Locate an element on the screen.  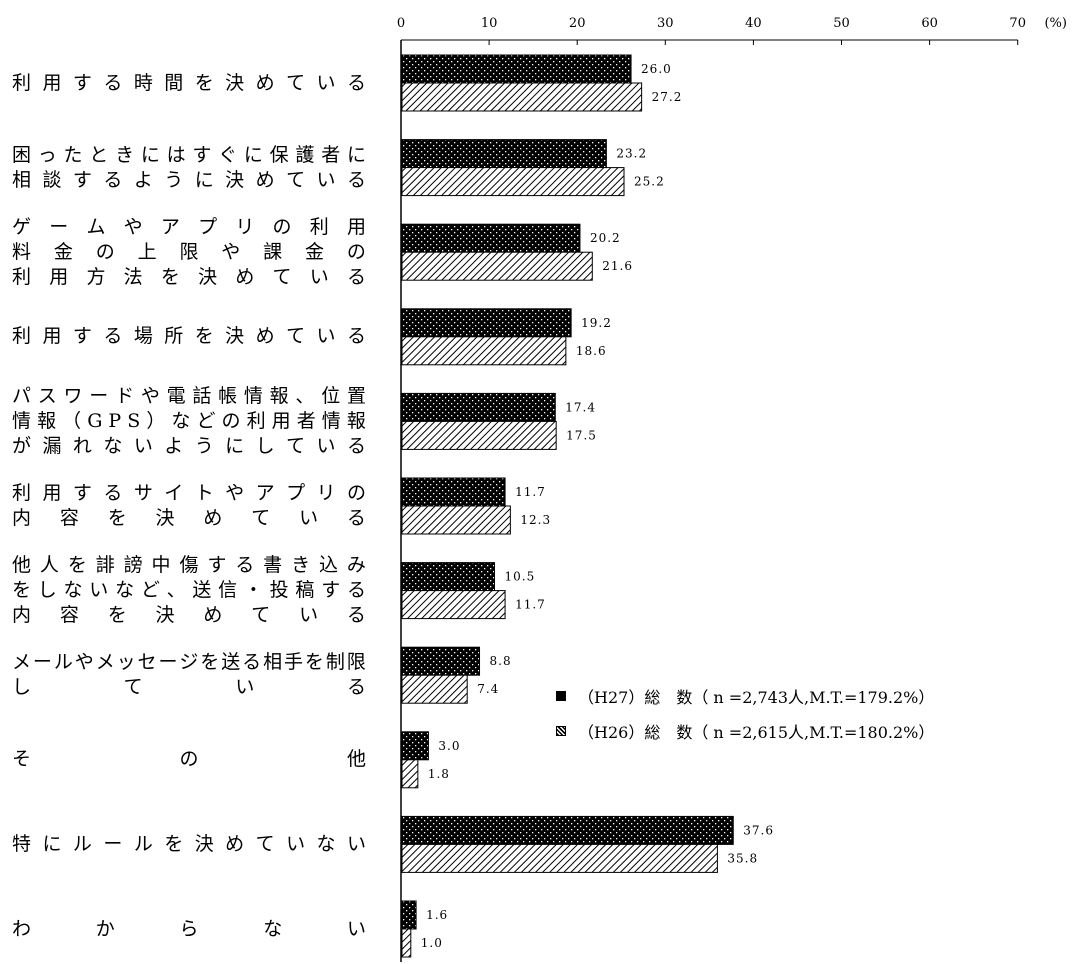
value-label-h26: 18.6 is located at coordinates (591, 351).